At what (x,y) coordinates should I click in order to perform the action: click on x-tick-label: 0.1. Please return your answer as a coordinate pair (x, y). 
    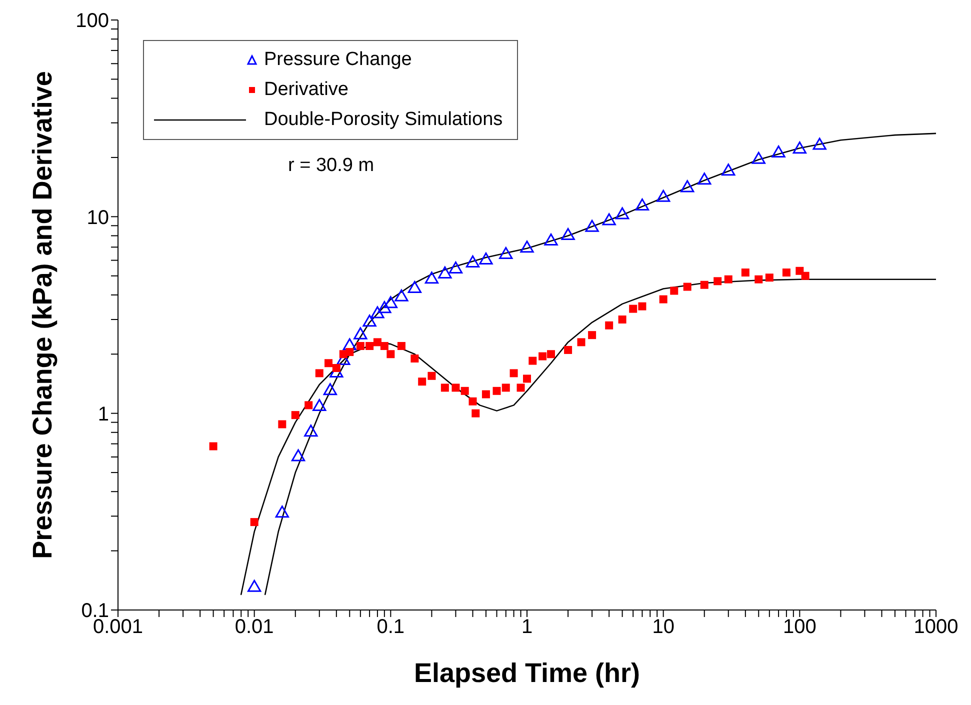
    Looking at the image, I should click on (390, 627).